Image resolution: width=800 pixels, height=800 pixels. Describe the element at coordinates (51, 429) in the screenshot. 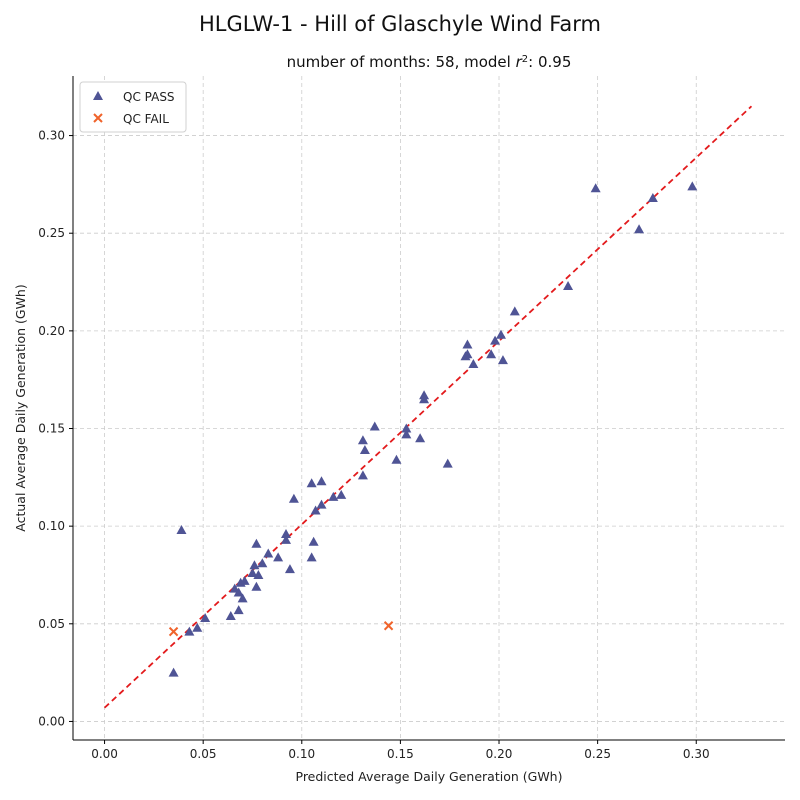

I see `y-tick-label: 0.15` at that location.